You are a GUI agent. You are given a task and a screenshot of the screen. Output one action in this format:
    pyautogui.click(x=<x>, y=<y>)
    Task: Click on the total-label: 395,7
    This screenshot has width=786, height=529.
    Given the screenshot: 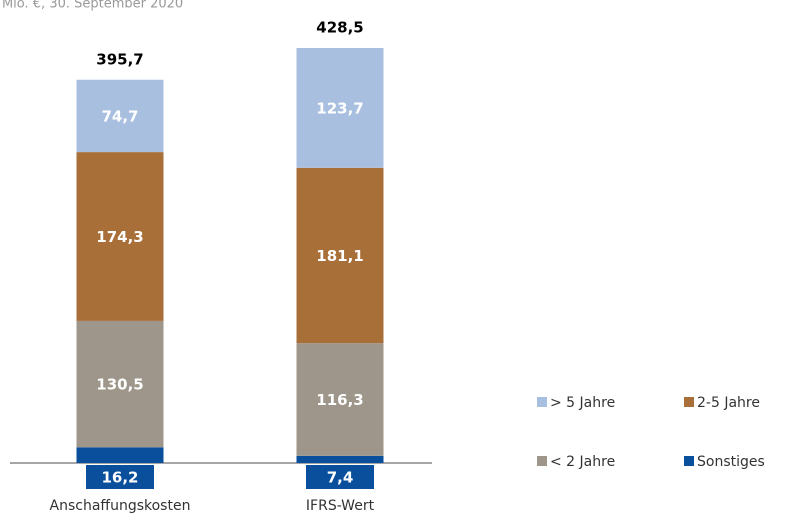 What is the action you would take?
    pyautogui.click(x=119, y=59)
    